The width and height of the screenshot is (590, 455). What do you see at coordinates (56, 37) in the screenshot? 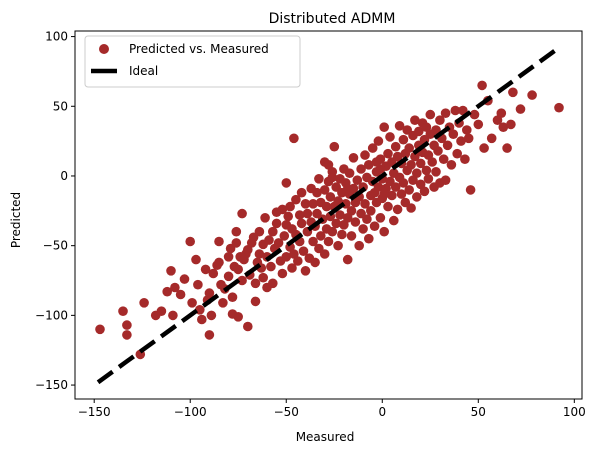
I see `y-tick-label: 100` at bounding box center [56, 37].